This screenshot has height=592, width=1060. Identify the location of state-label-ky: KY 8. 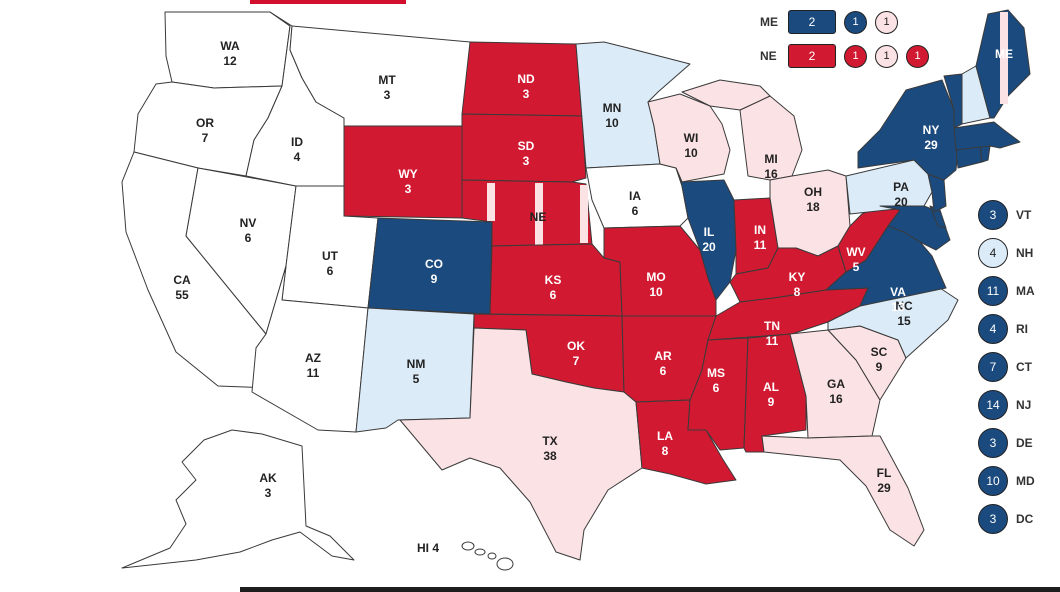
(797, 284).